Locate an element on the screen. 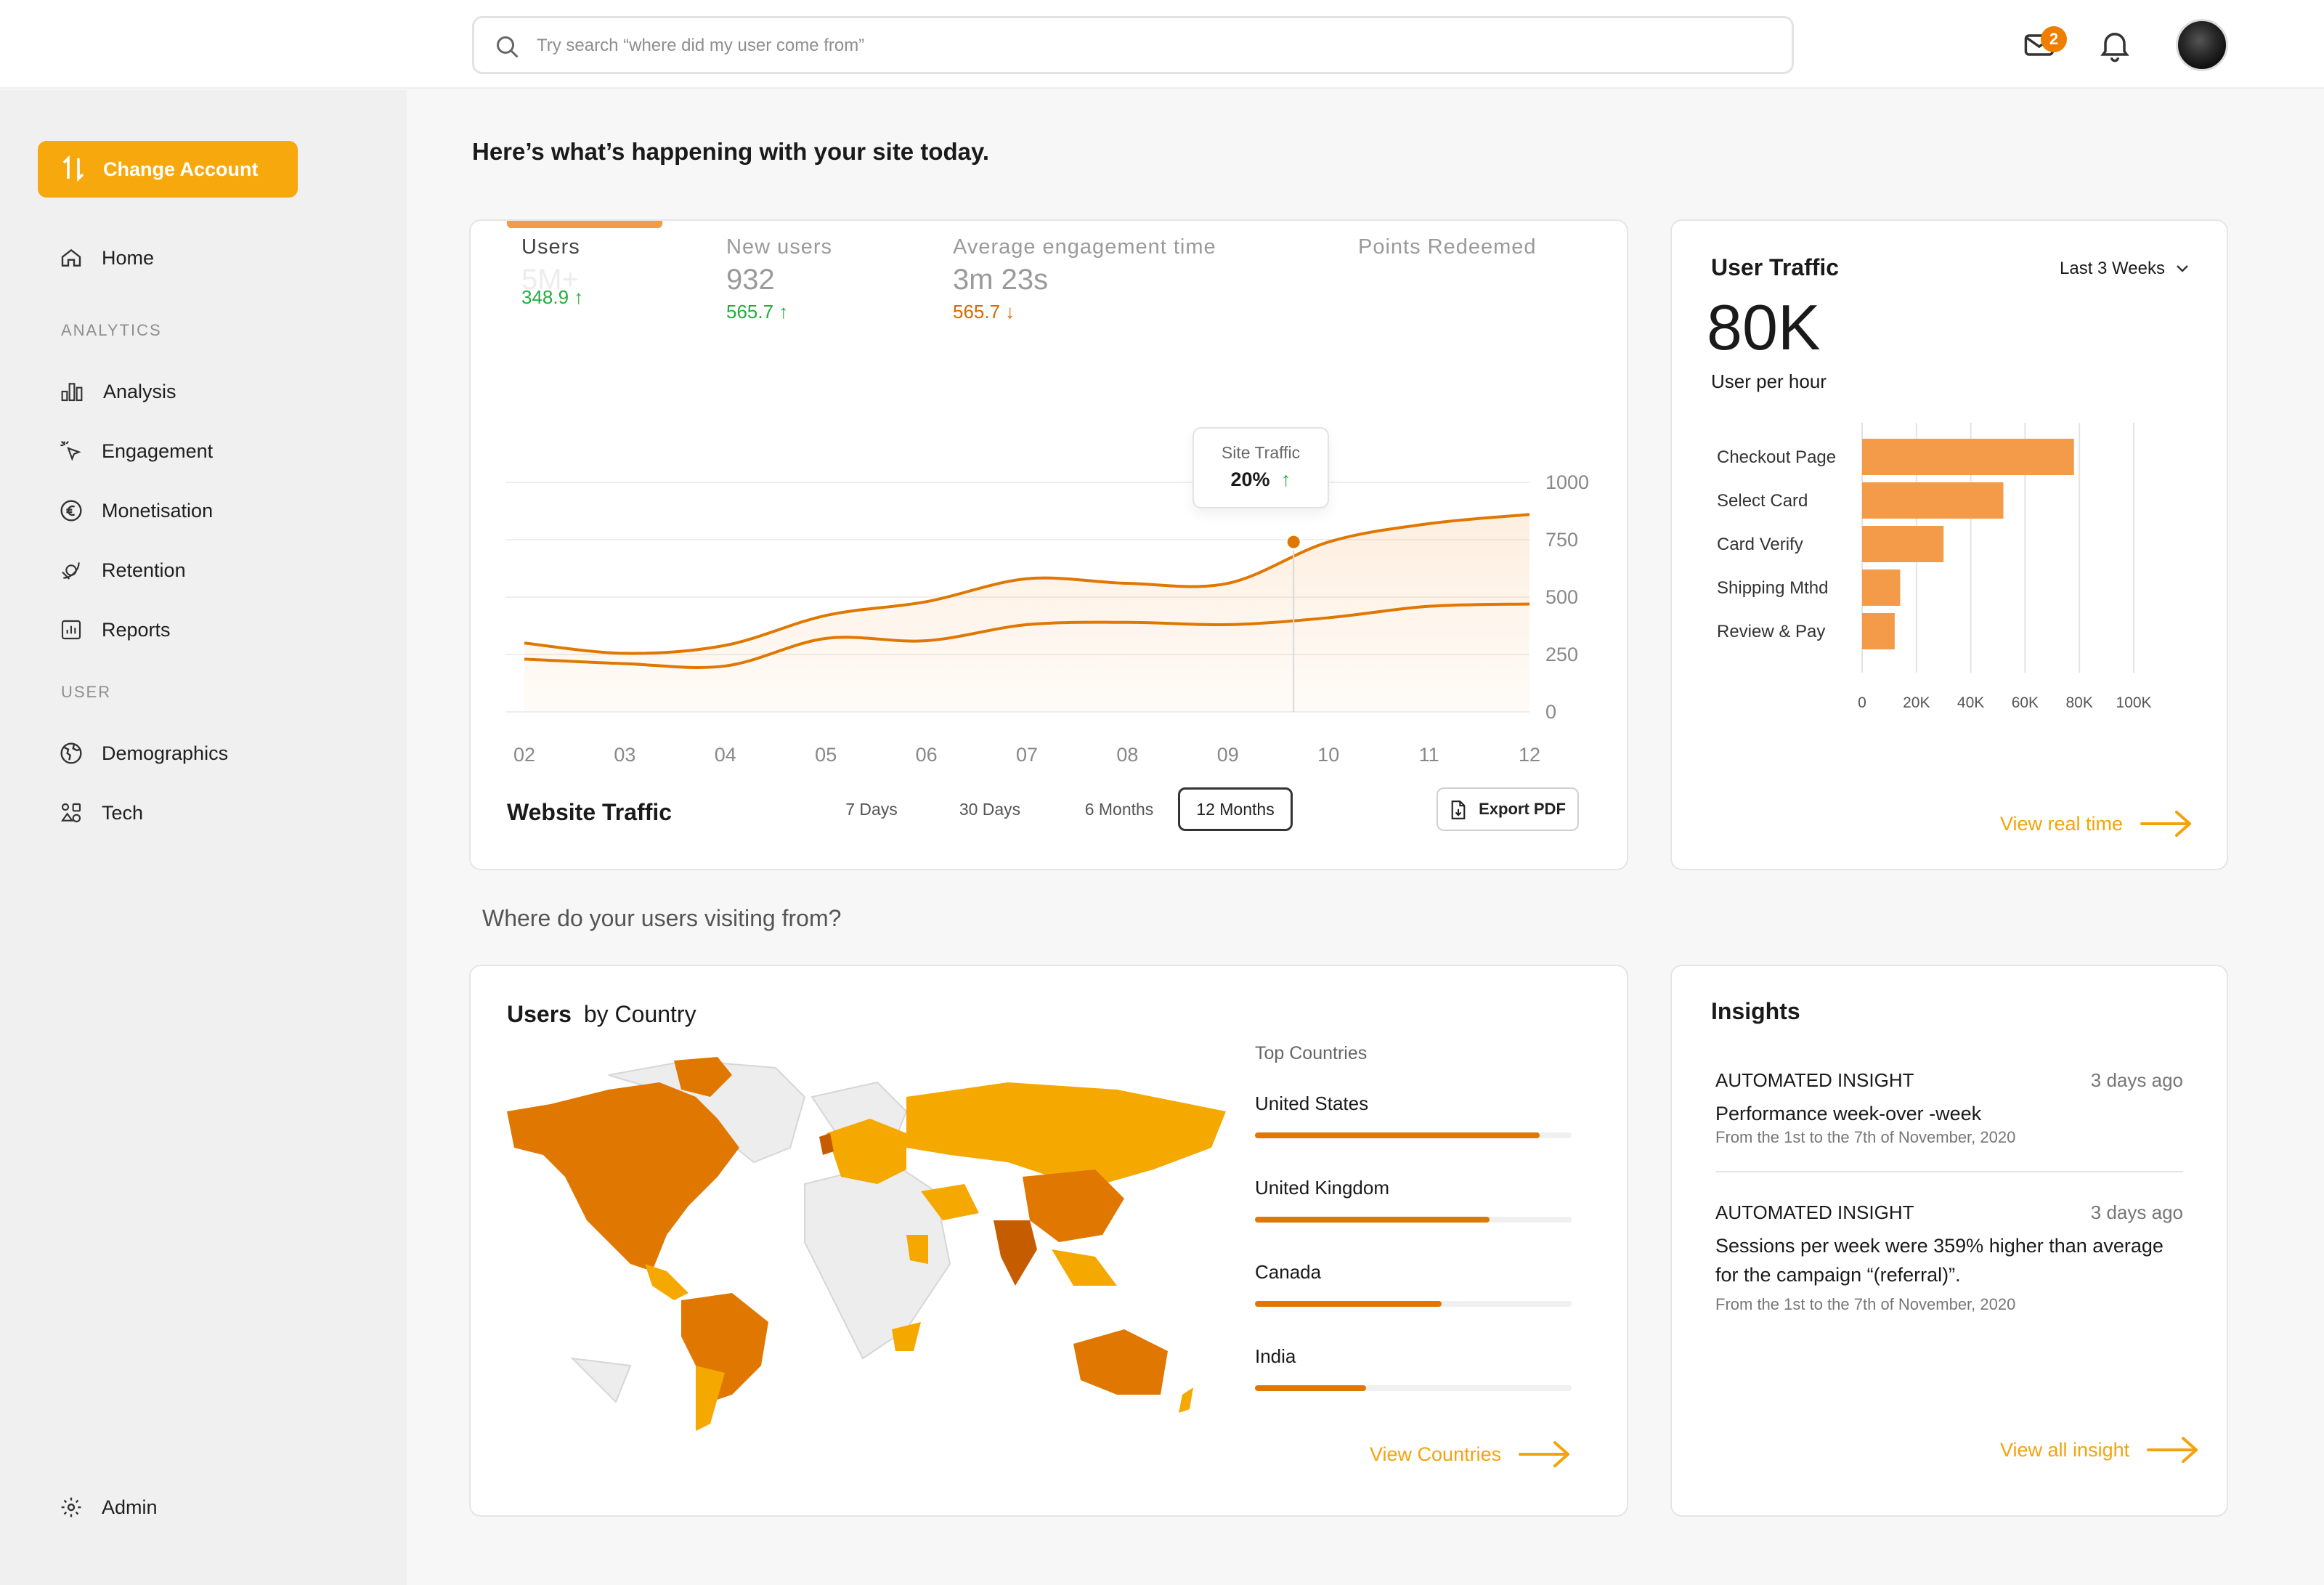 This screenshot has width=2324, height=1585. tab-engagement-time: Average engagement time 3m 23s 565.7 ↓ is located at coordinates (1084, 279).